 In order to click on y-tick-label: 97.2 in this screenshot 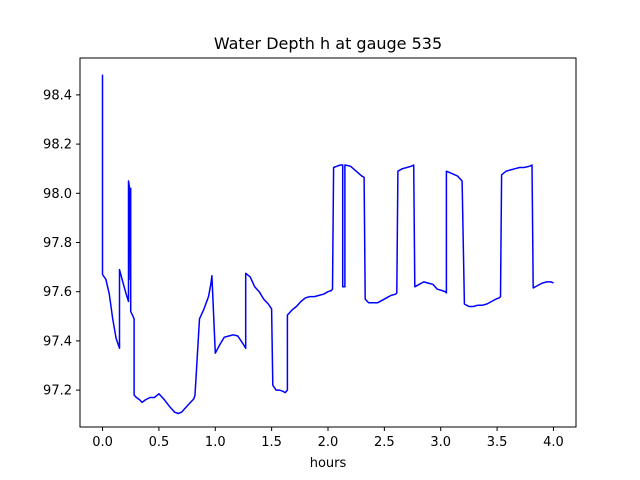, I will do `click(57, 391)`.